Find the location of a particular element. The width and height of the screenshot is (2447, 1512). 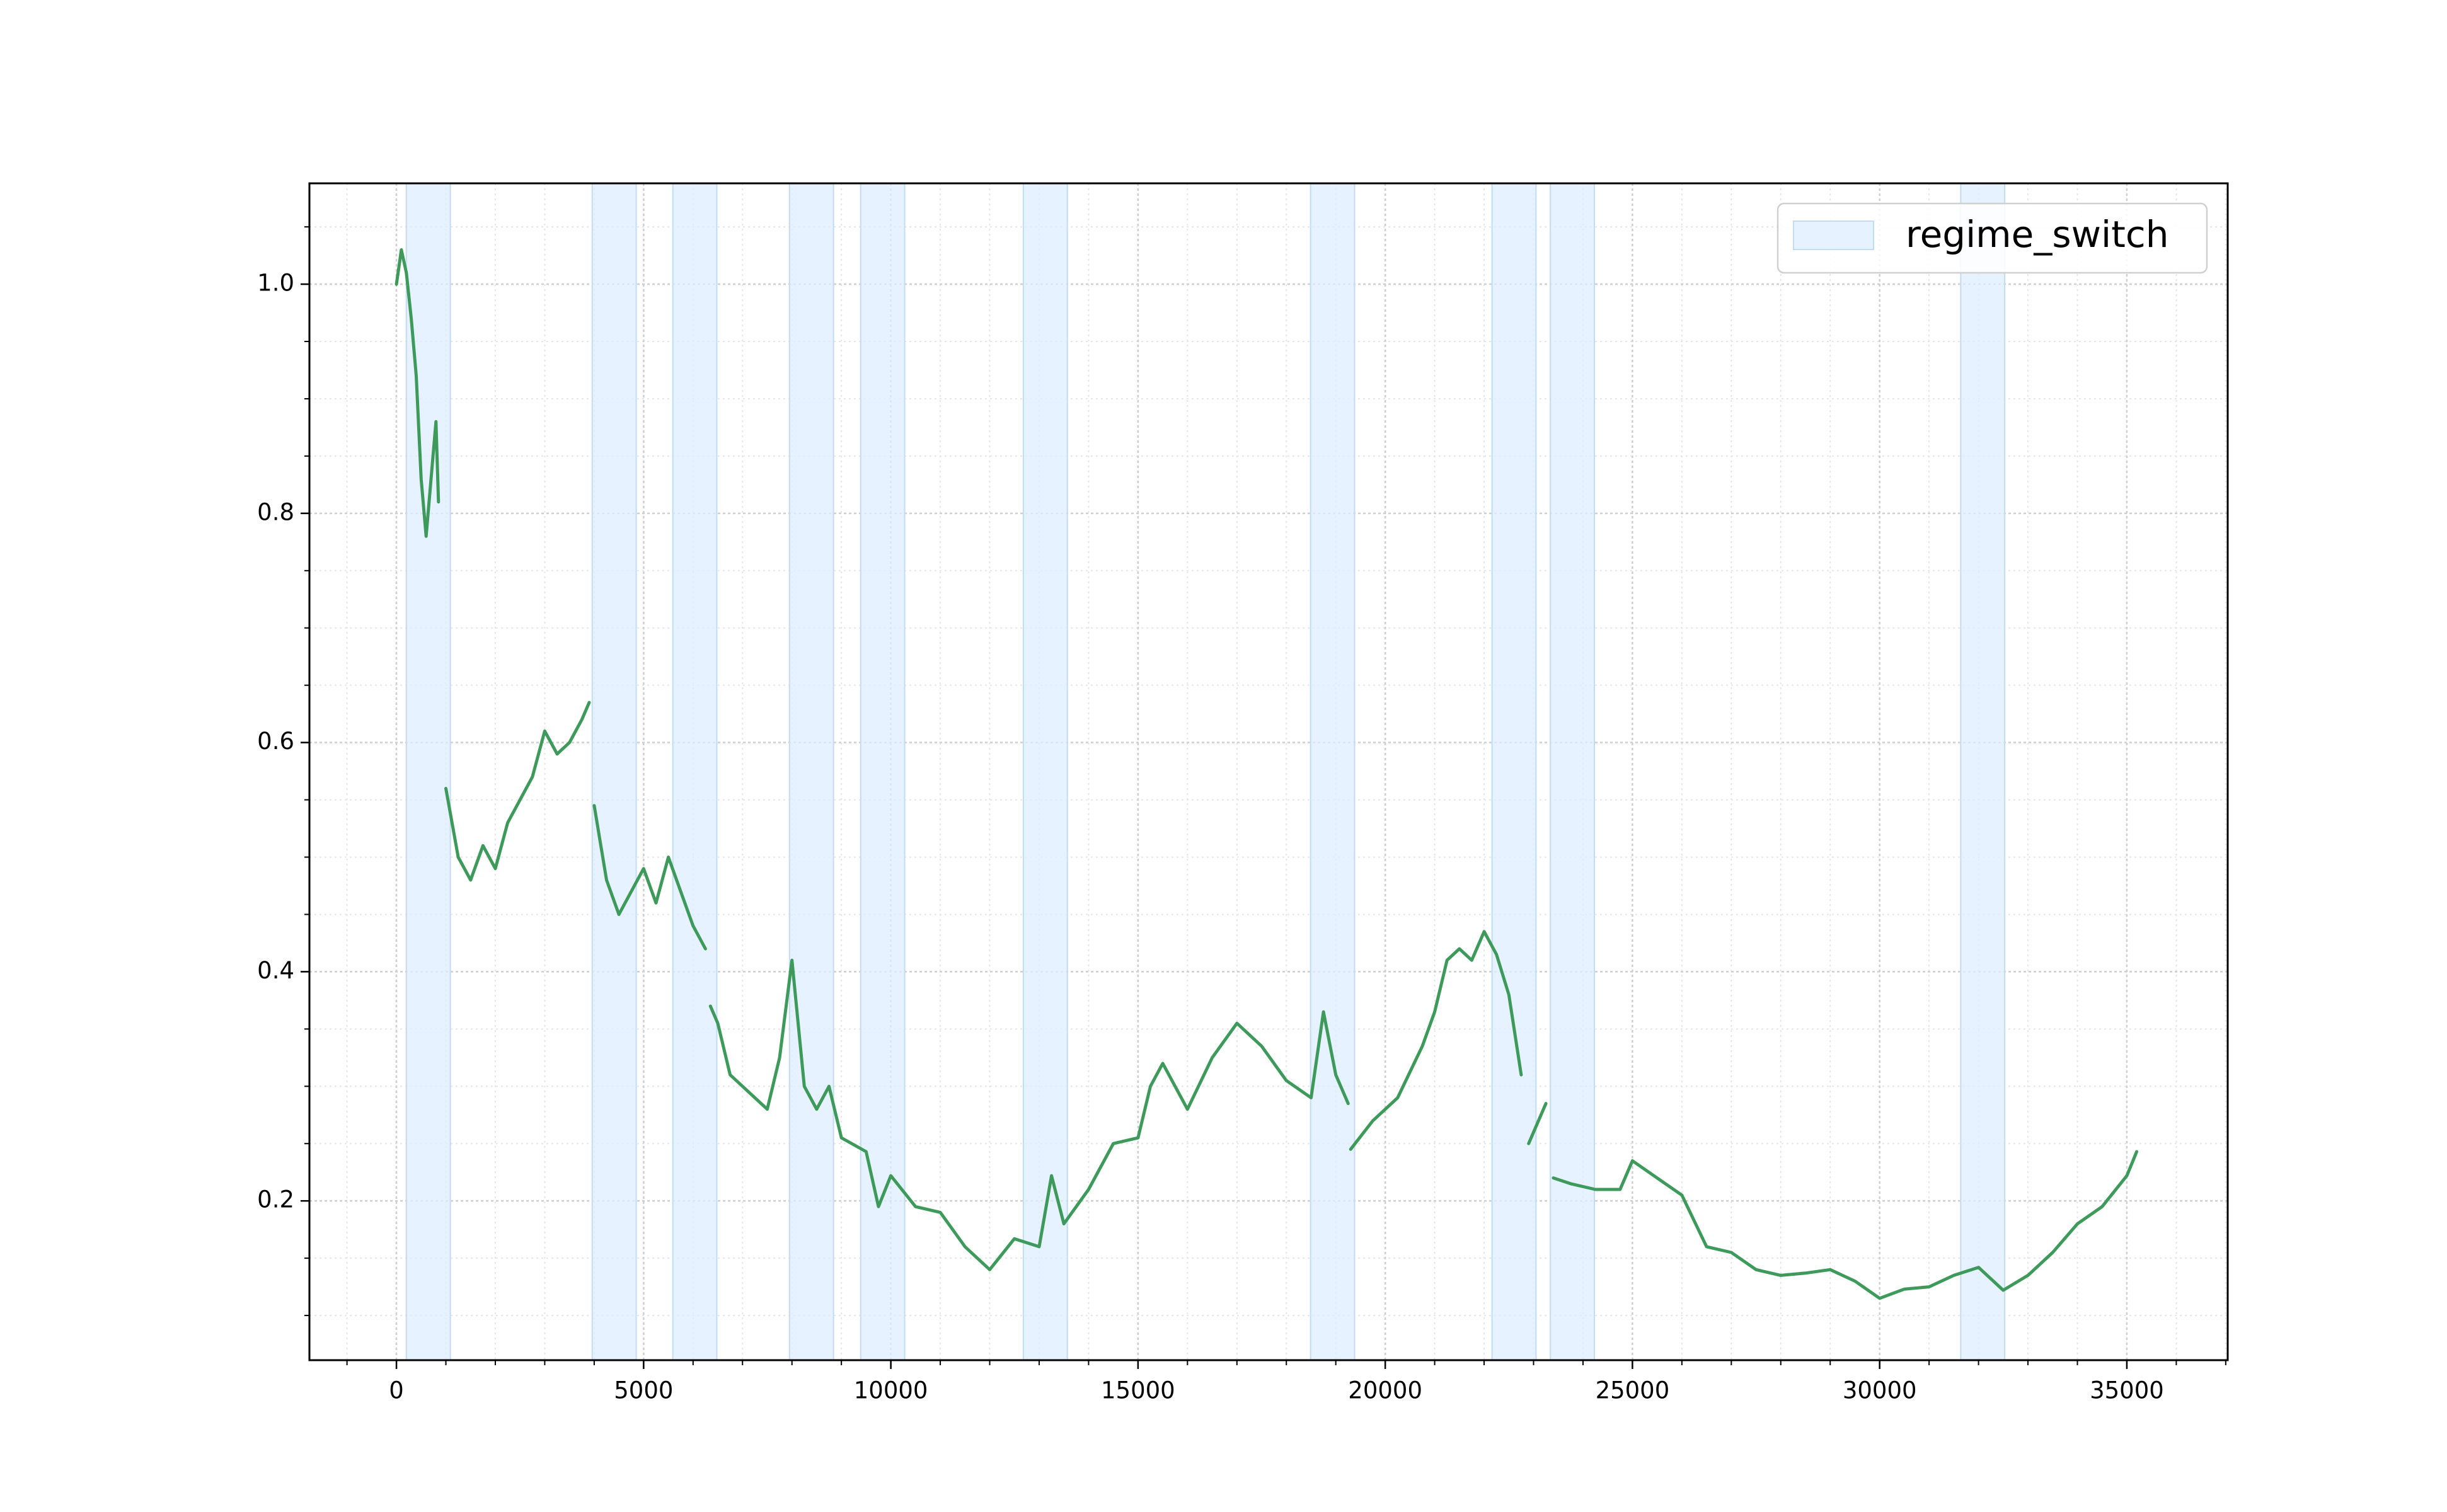

x-tick-label: 15000 is located at coordinates (1138, 1390).